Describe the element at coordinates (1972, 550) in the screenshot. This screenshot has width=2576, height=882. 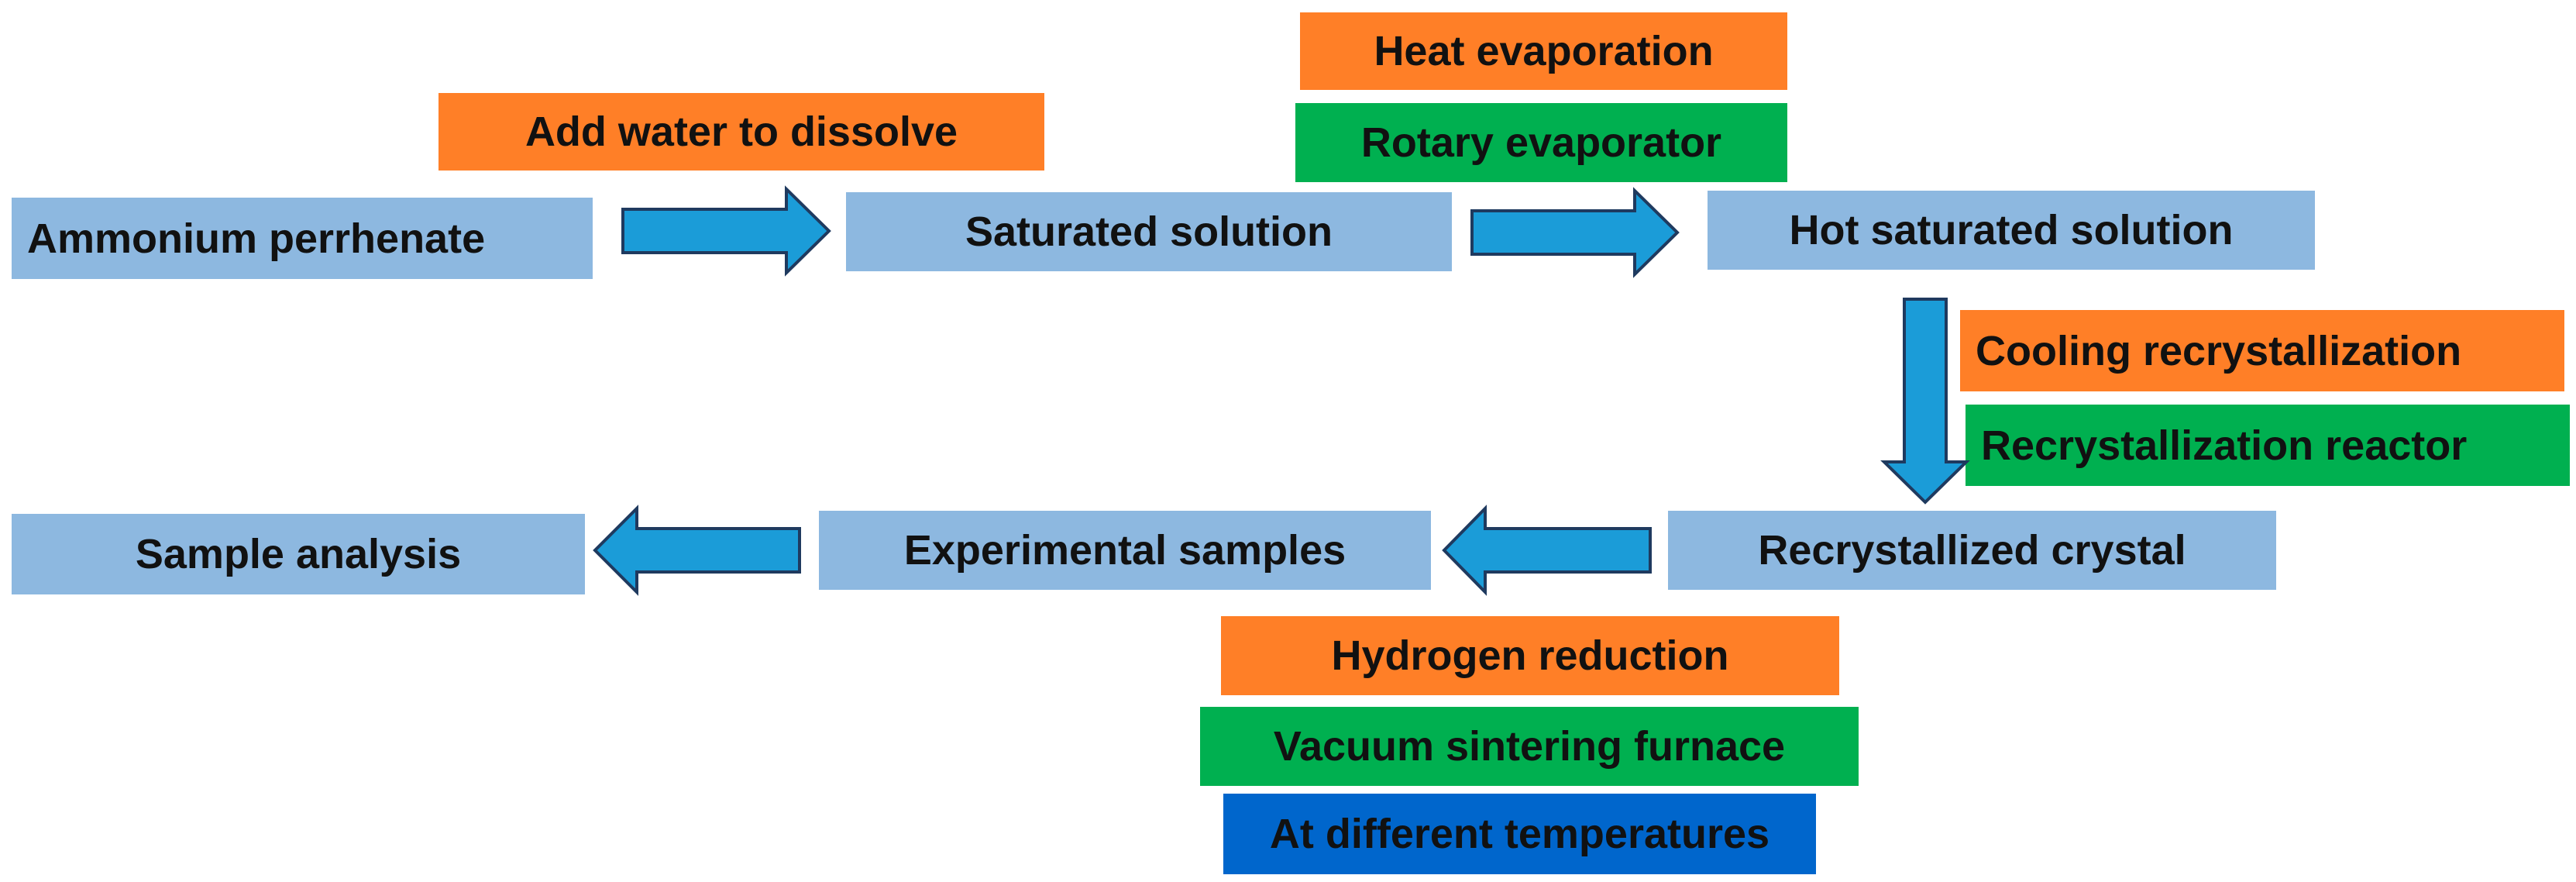
I see `step-recrystallized-crystal: Recrystallized crystal` at that location.